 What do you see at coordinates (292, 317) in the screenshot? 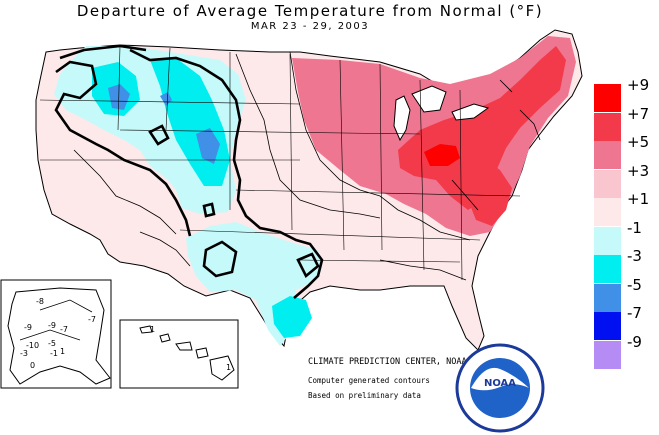
I see `cold-texas` at bounding box center [292, 317].